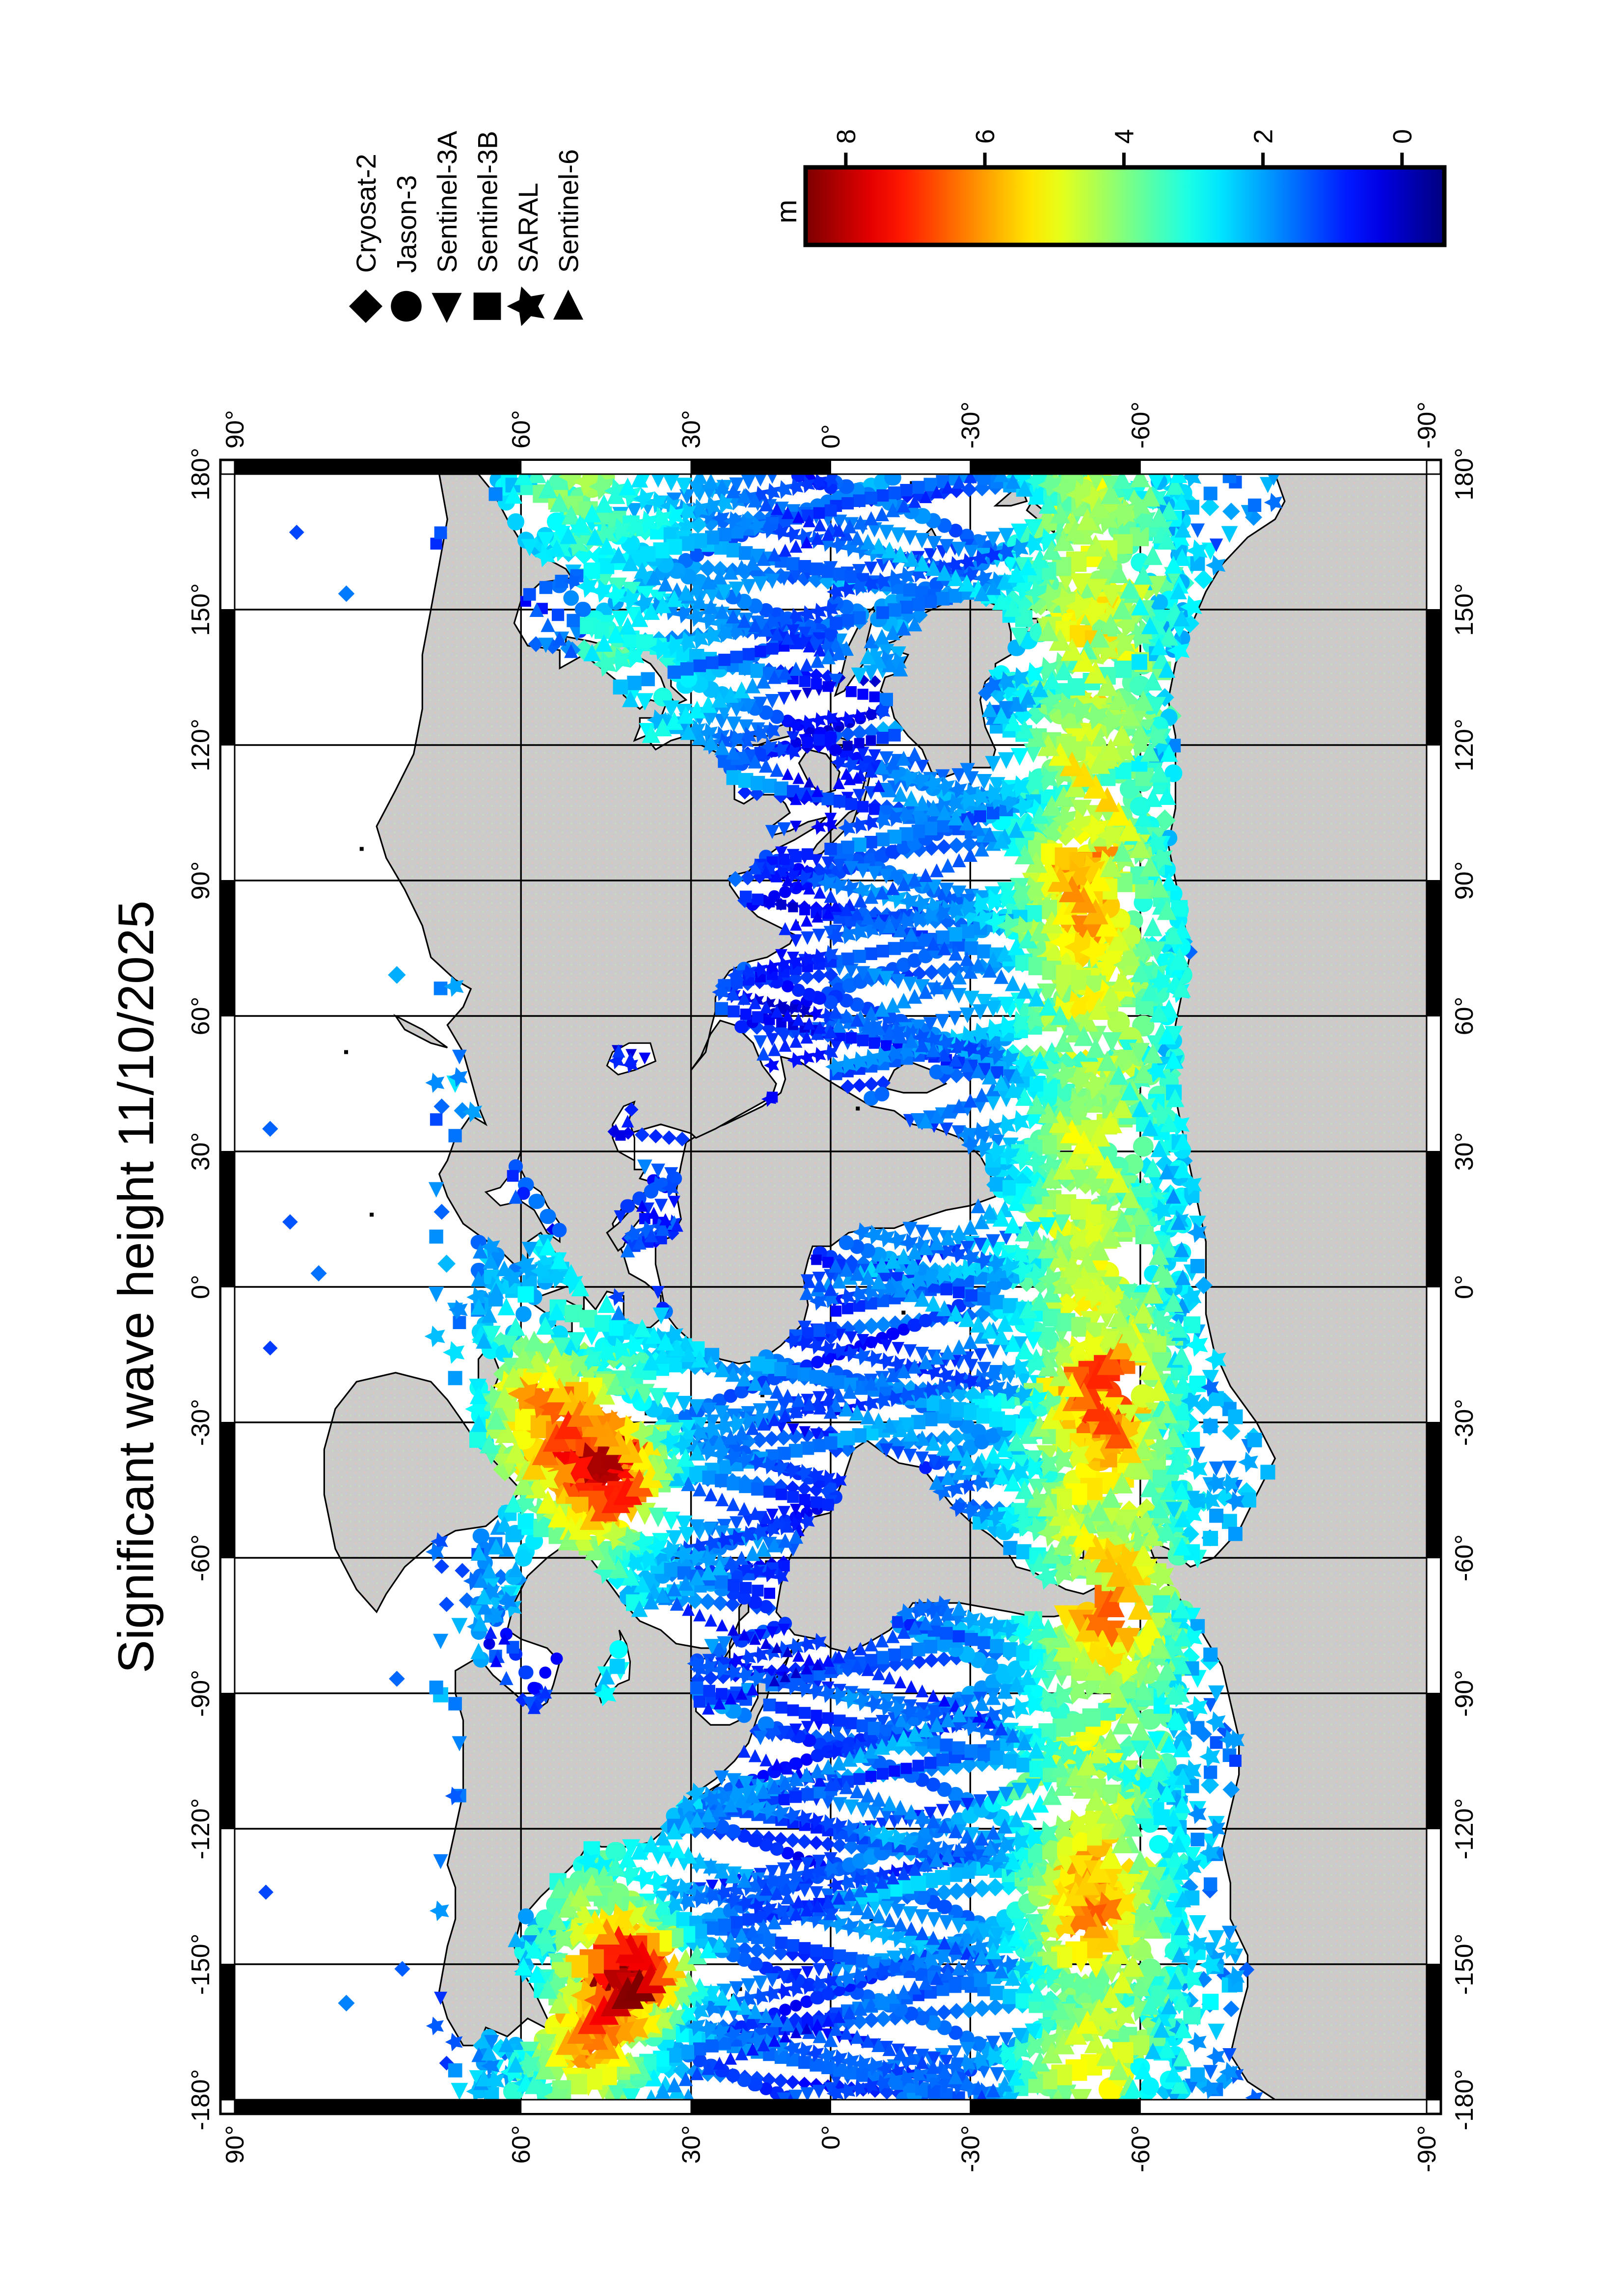 This screenshot has width=1623, height=2296. Describe the element at coordinates (1464, 1558) in the screenshot. I see `lon-label-bottom--60°: -60°` at that location.